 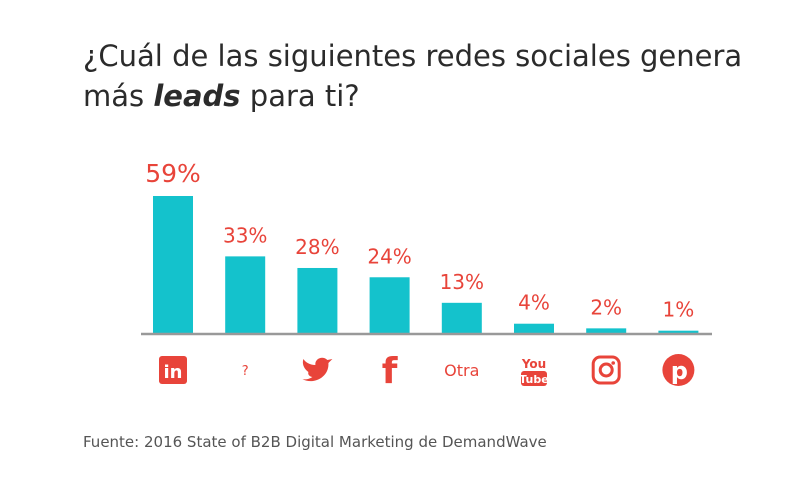 I want to click on category-label-4: Otra, so click(x=461, y=370).